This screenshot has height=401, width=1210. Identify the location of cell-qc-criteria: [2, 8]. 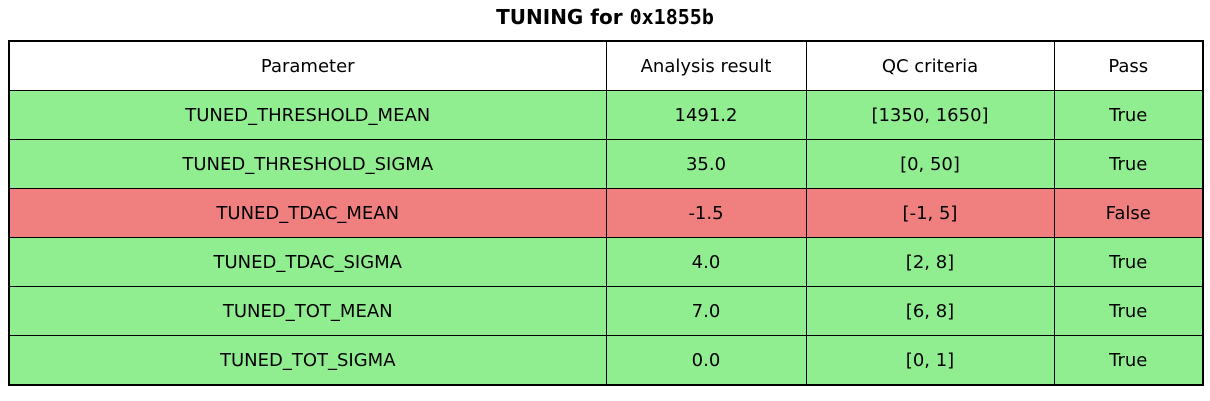
(930, 262).